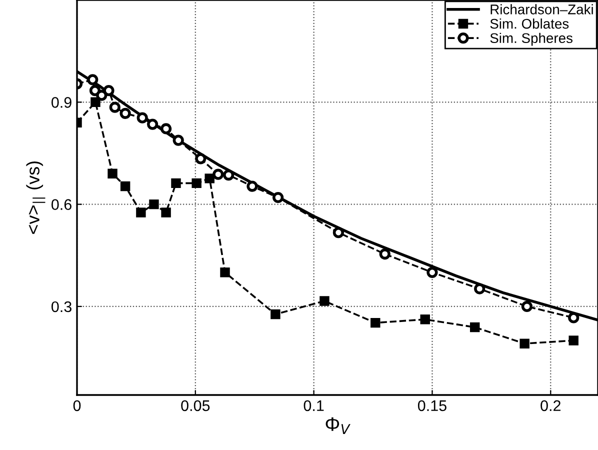  What do you see at coordinates (550, 406) in the screenshot?
I see `x-tick-label: 0.2` at bounding box center [550, 406].